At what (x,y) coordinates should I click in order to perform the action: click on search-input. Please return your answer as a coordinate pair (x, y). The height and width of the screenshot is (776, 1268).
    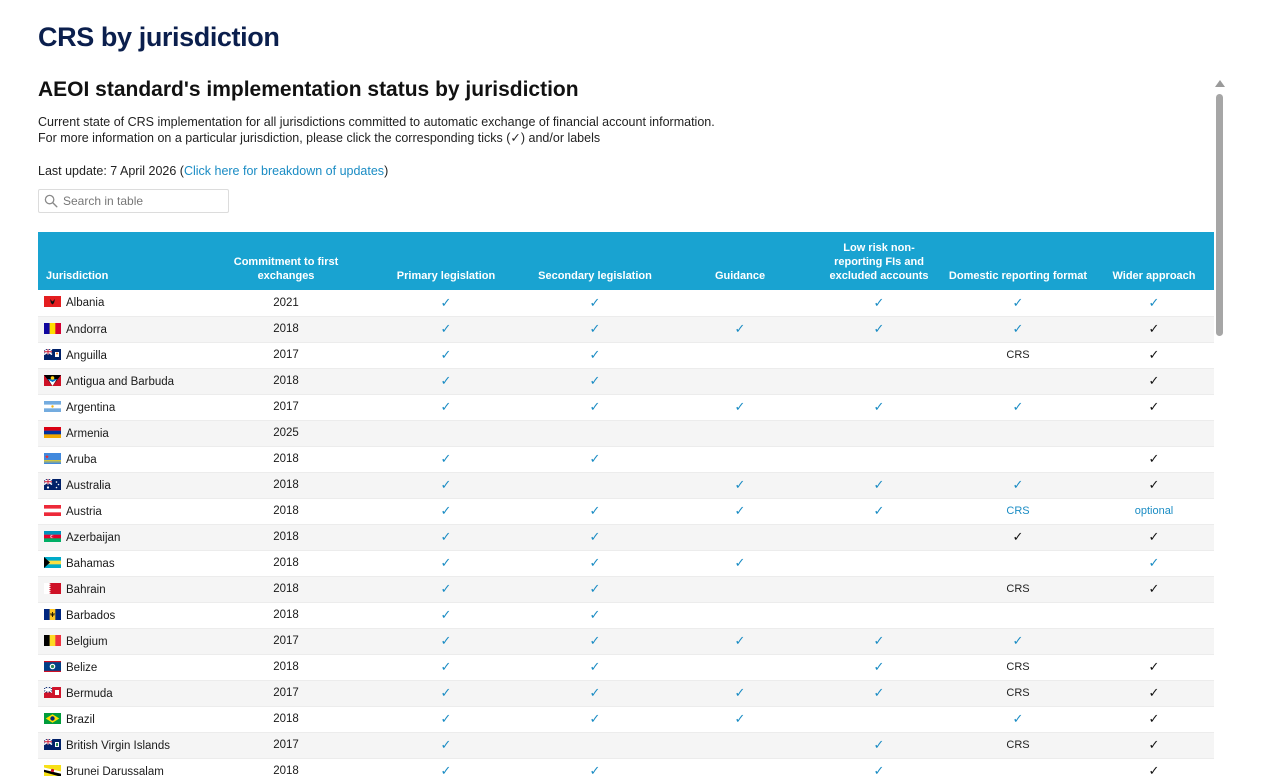
    Looking at the image, I should click on (143, 201).